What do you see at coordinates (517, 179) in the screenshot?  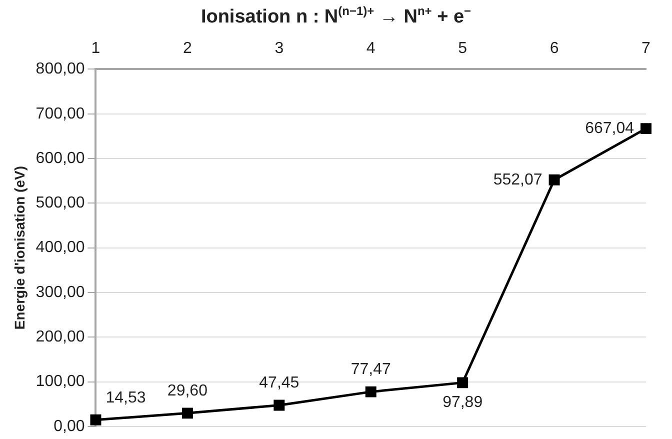 I see `data-label: 552,07` at bounding box center [517, 179].